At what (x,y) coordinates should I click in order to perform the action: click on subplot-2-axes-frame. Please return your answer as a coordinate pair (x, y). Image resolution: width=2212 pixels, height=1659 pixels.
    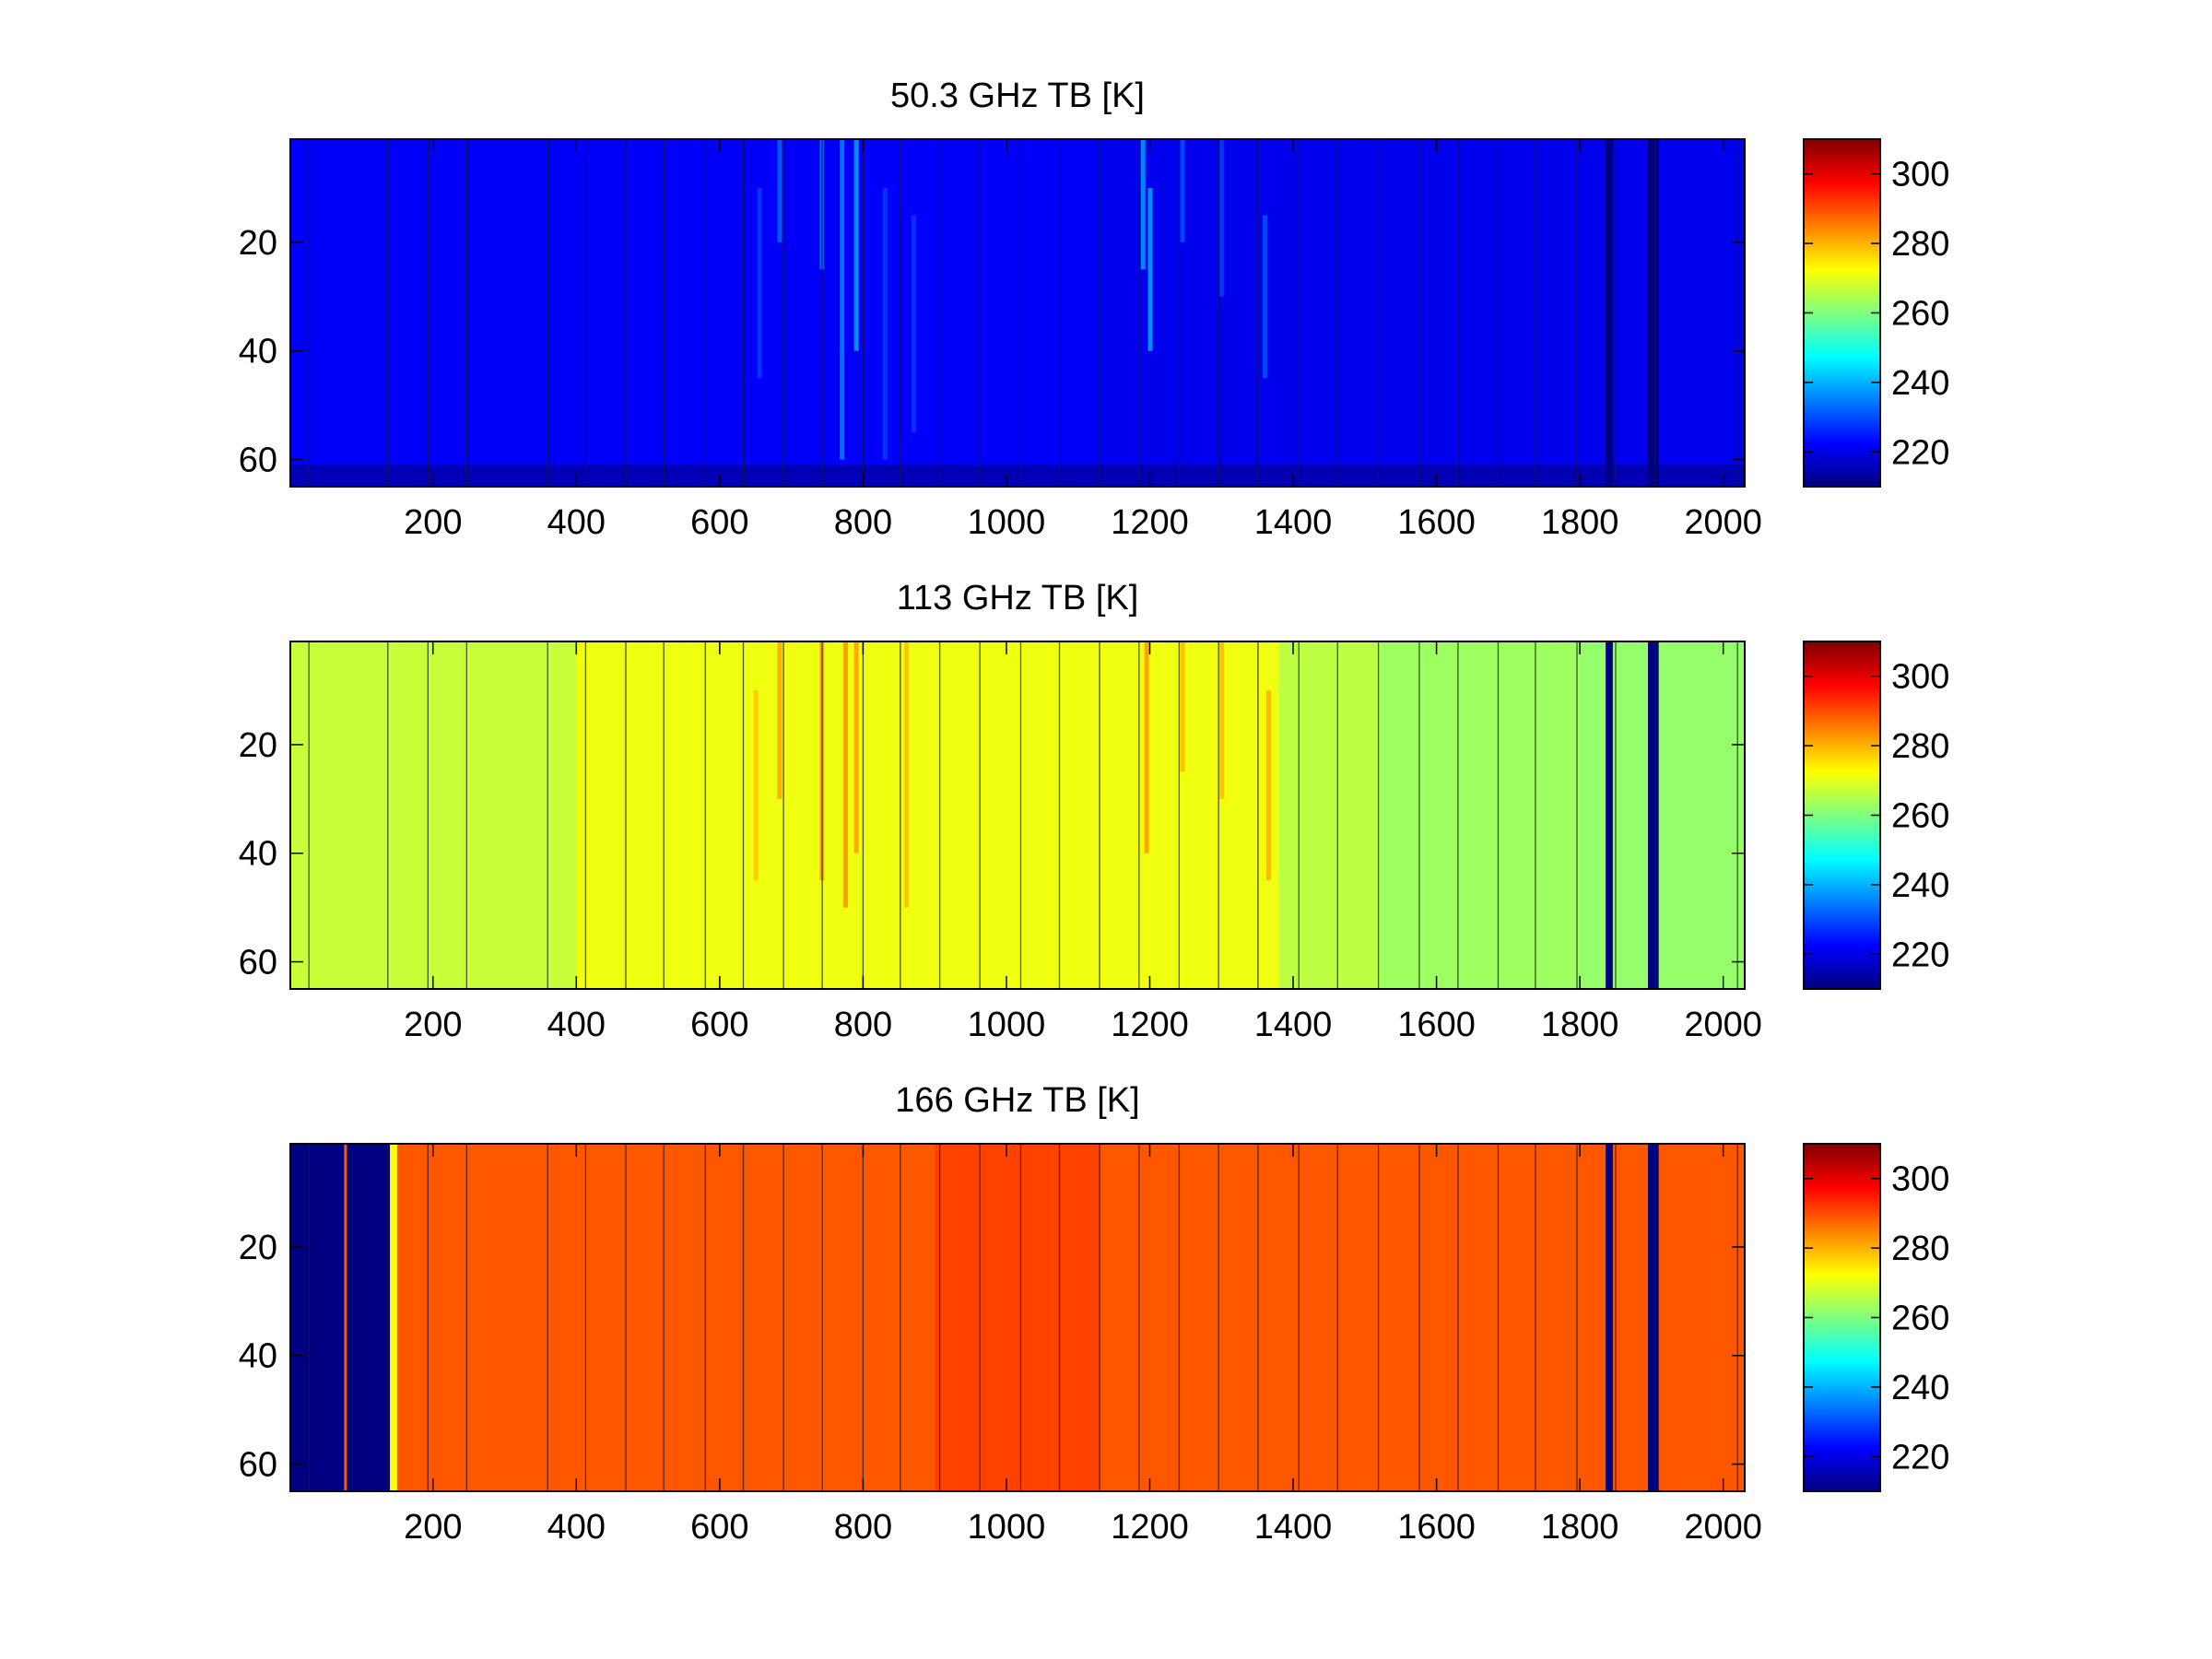
    Looking at the image, I should click on (1017, 815).